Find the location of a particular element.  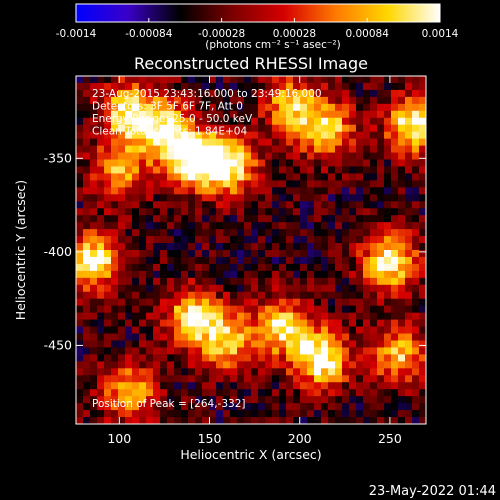

x-tick-label: 100 is located at coordinates (119, 438).